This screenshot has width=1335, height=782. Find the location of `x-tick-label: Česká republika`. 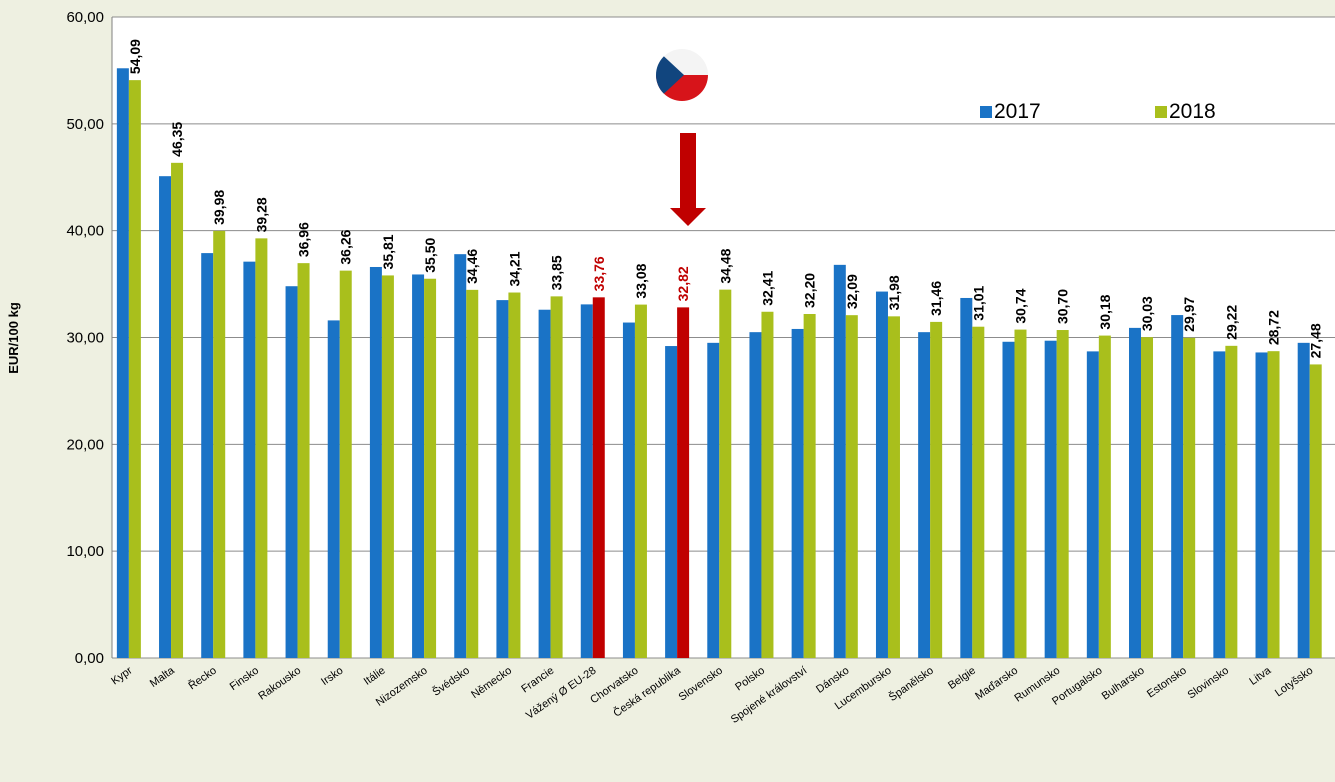

x-tick-label: Česká republika is located at coordinates (647, 691).